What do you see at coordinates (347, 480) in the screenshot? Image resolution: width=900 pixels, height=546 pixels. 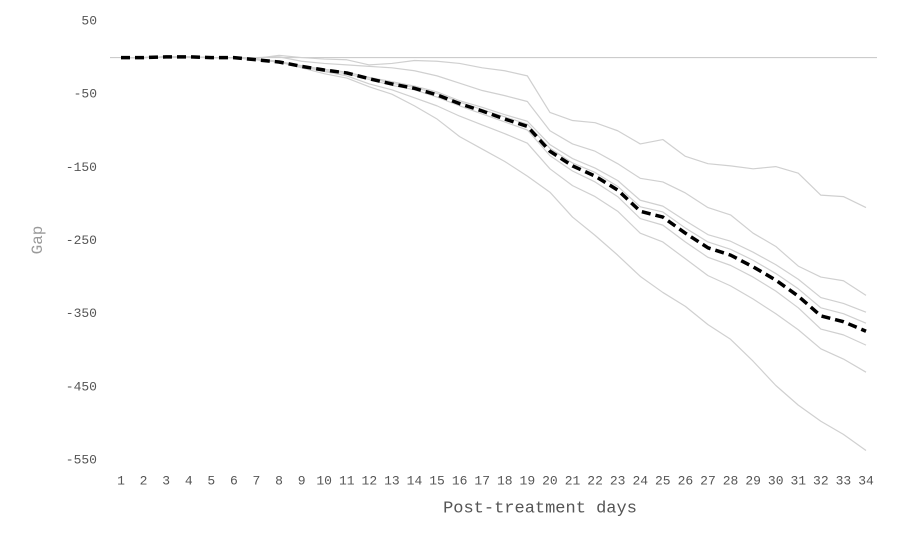 I see `x-tick-label: 11` at bounding box center [347, 480].